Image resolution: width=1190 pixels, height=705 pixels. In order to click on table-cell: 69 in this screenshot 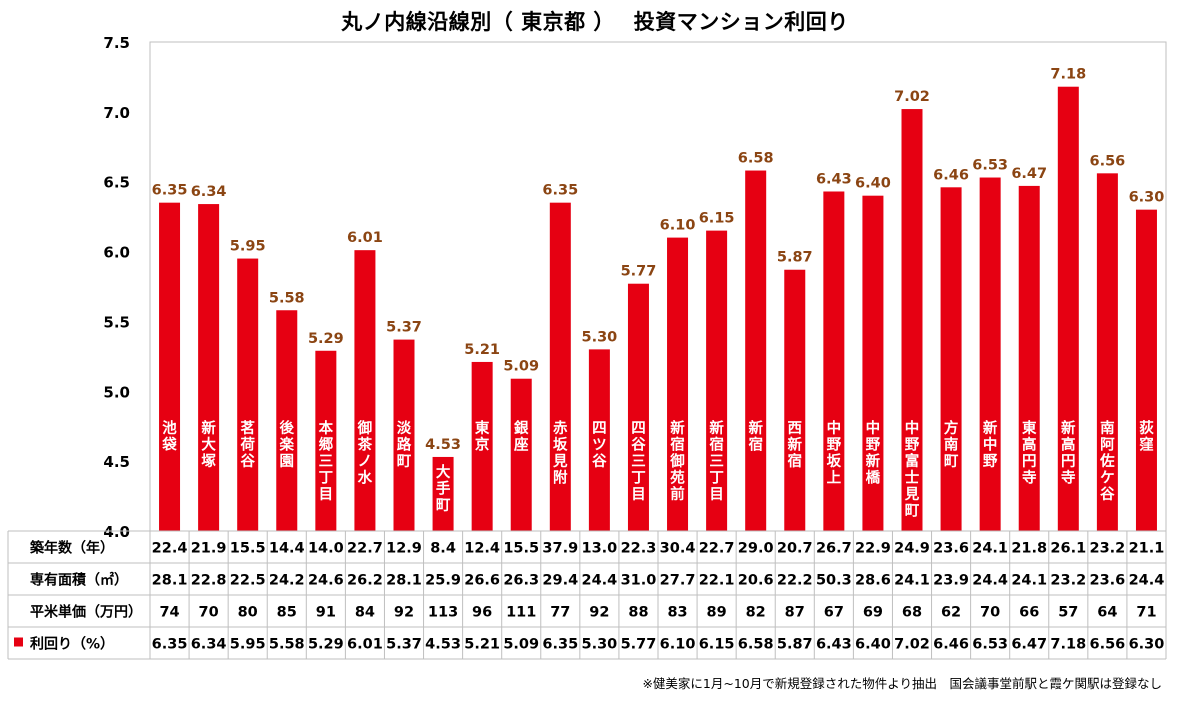, I will do `click(873, 613)`.